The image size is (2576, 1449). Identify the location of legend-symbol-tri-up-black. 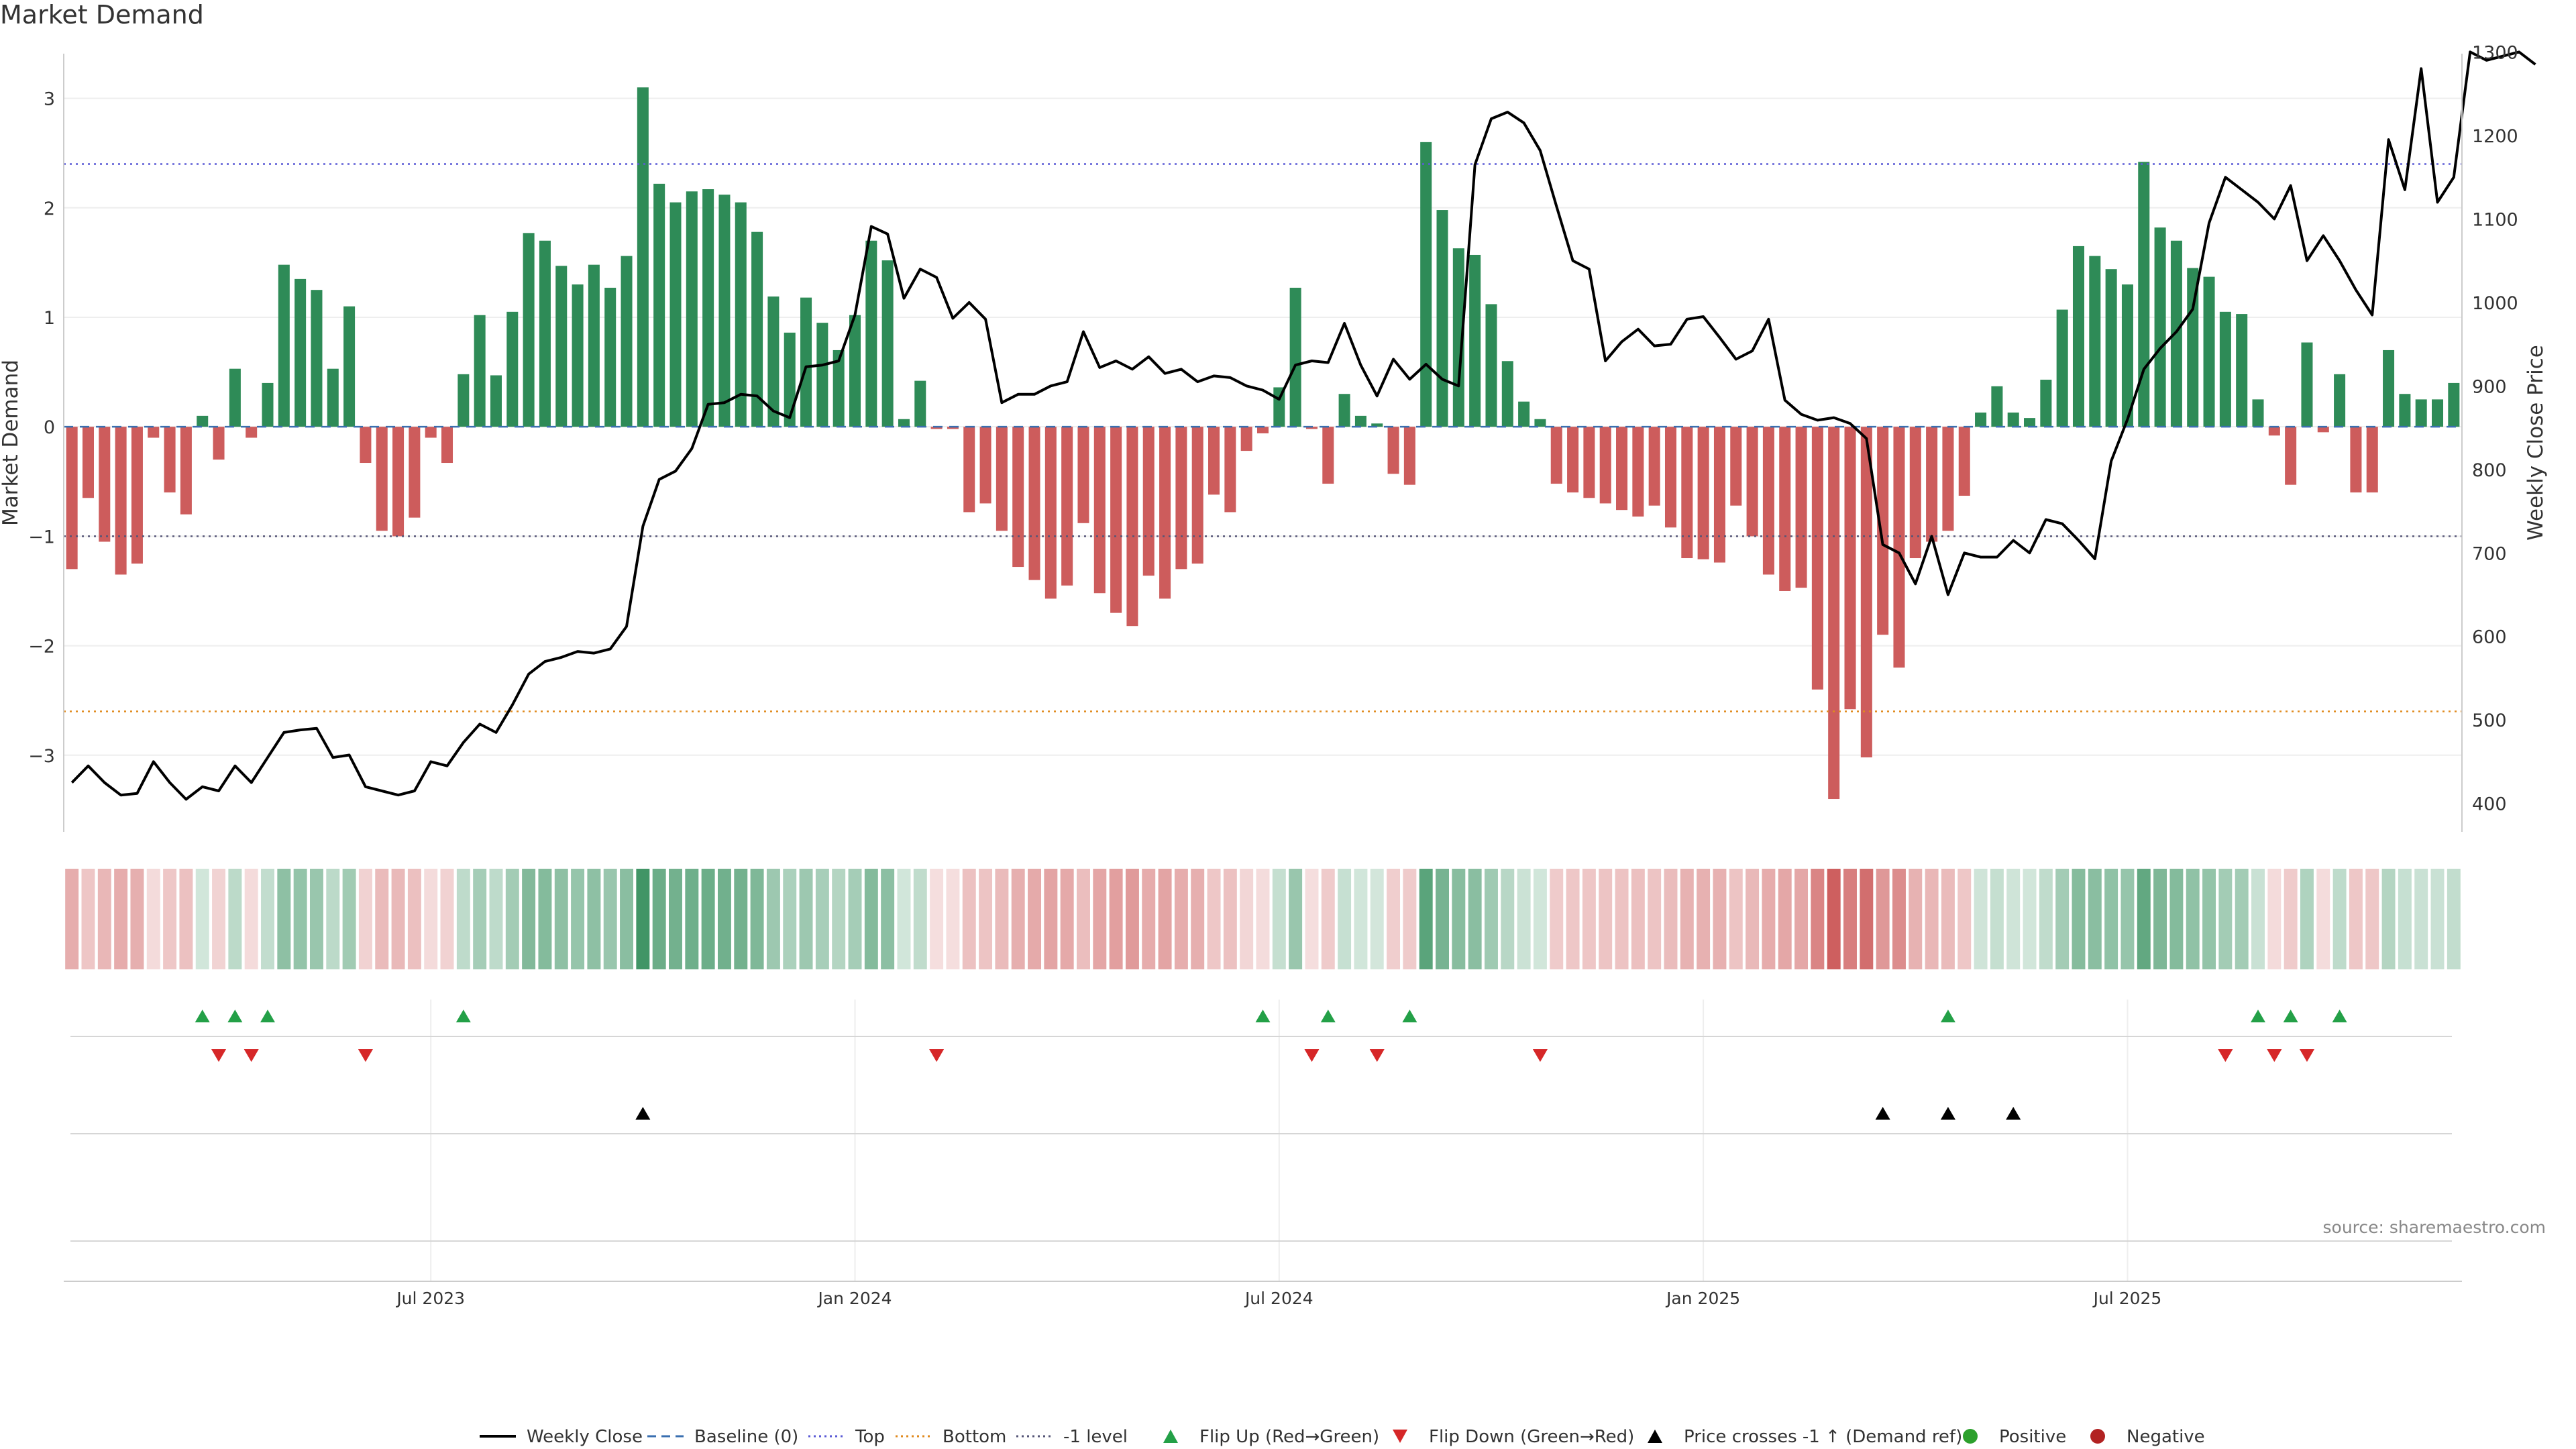
(1655, 1436).